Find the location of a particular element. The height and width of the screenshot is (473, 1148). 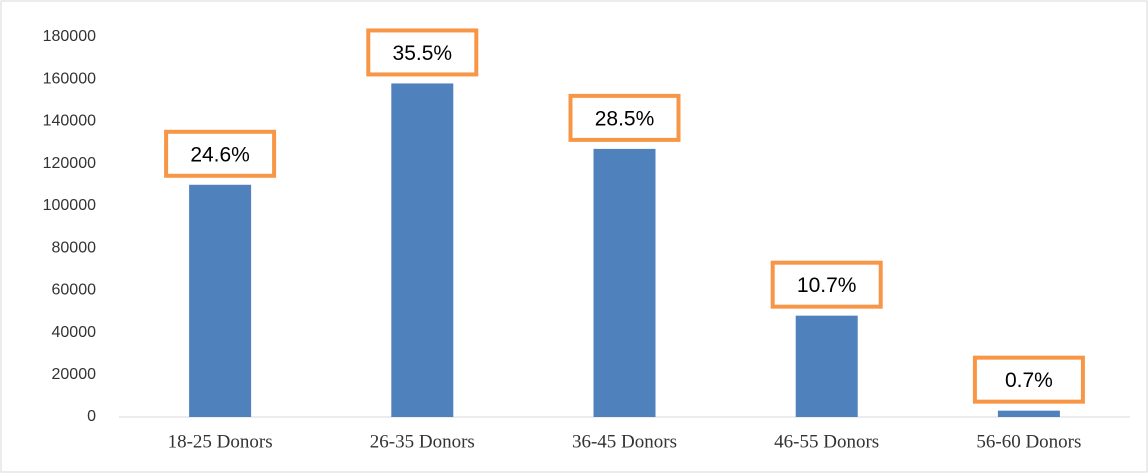

y-tick-label: 180000 is located at coordinates (69, 36).